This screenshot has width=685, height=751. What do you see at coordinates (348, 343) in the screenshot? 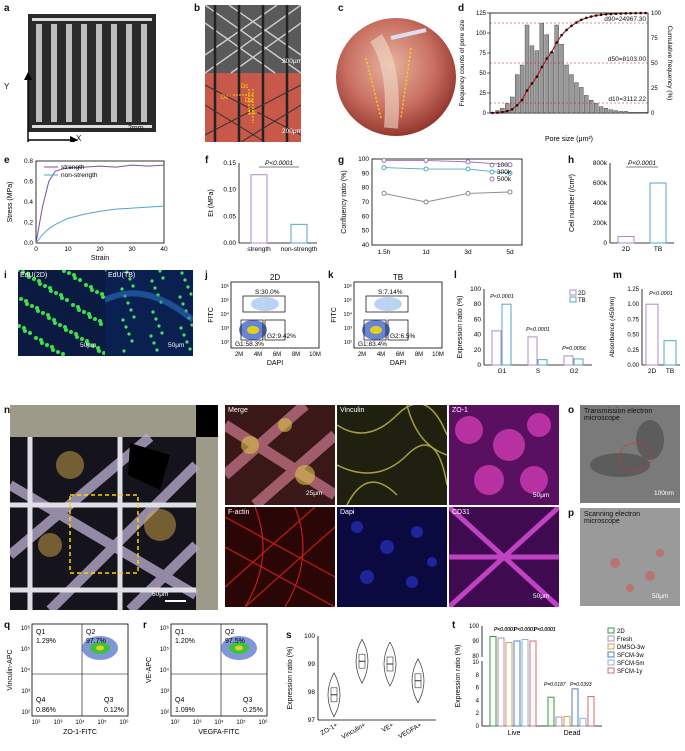
I see `y-tick-label: 10²` at bounding box center [348, 343].